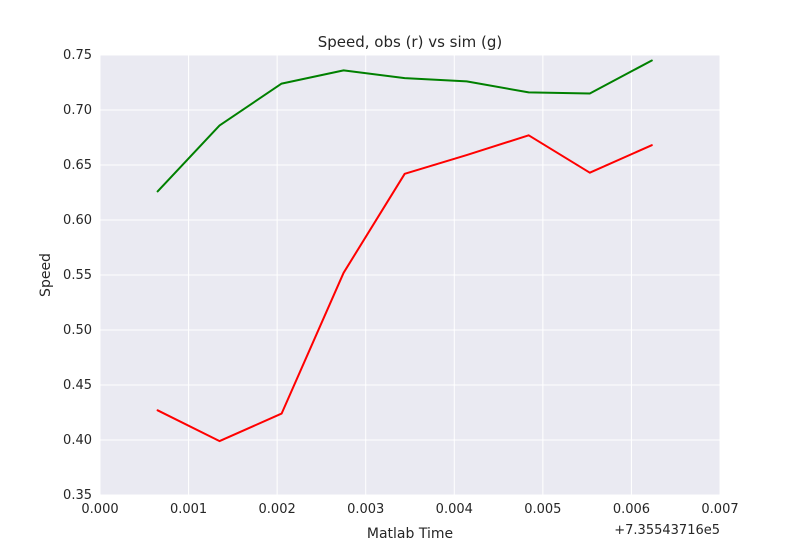 The height and width of the screenshot is (550, 800). Describe the element at coordinates (77, 275) in the screenshot. I see `y-tick-label: 0.55` at that location.